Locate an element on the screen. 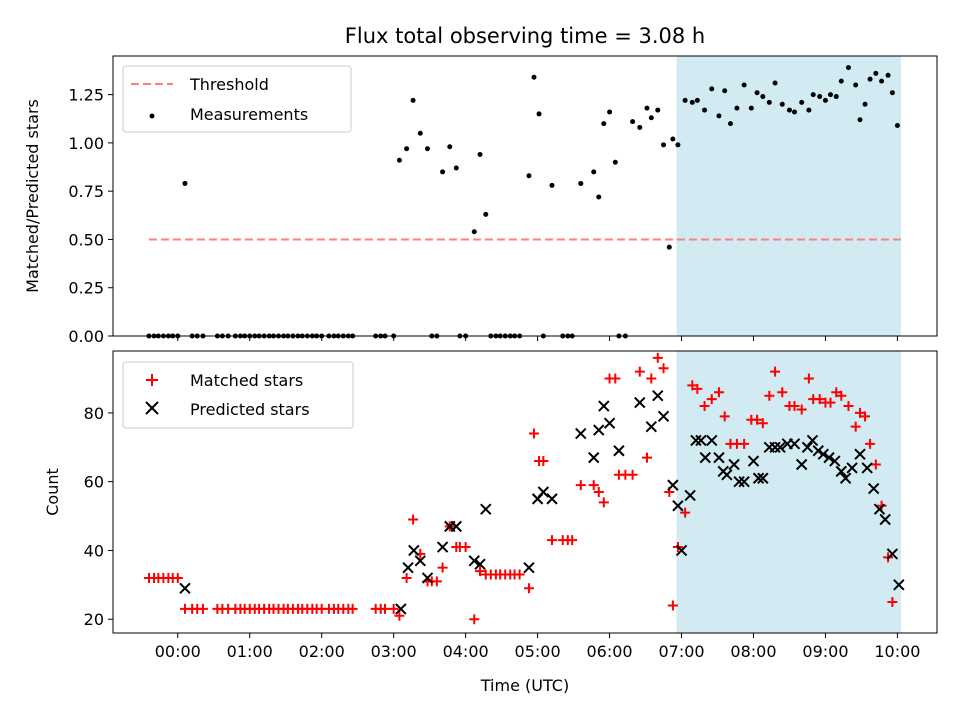 Image resolution: width=960 pixels, height=720 pixels. top-y-axis-label: Matched/Predicted stars is located at coordinates (32, 196).